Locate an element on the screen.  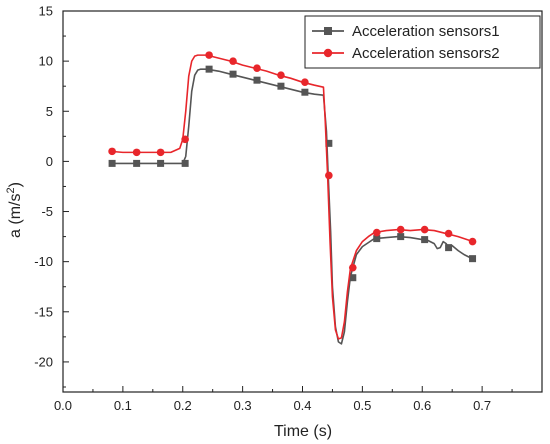
x-axis: 0.0 0.1 0.2 0.3 0.4 0.5 0.6 0.7 is located at coordinates (283, 399).